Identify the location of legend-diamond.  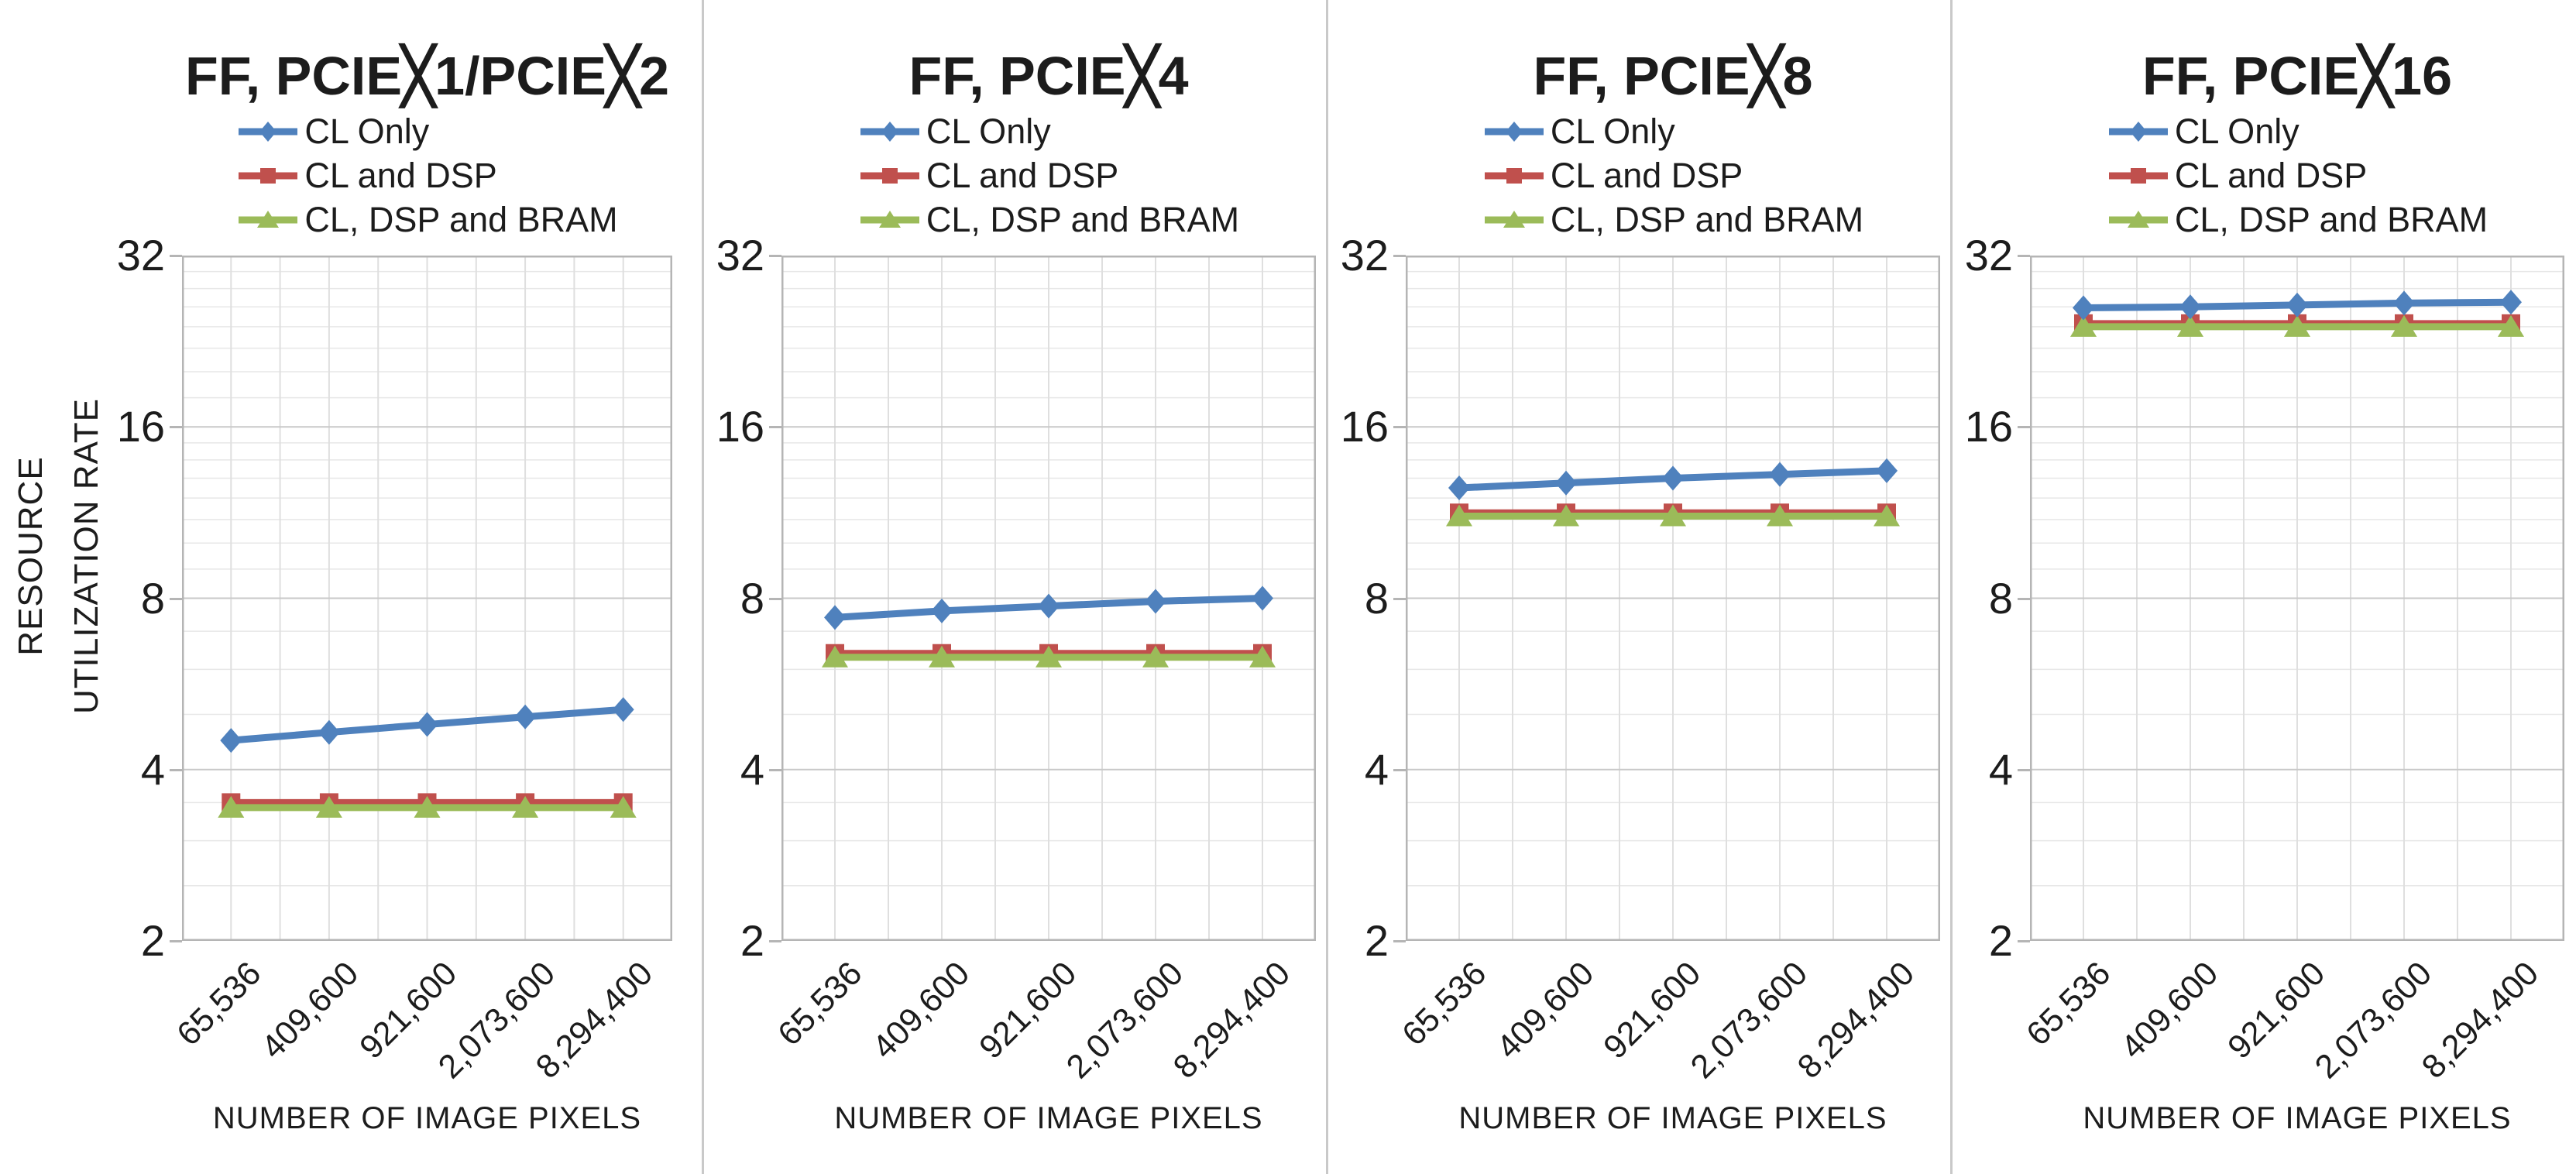
(2138, 131).